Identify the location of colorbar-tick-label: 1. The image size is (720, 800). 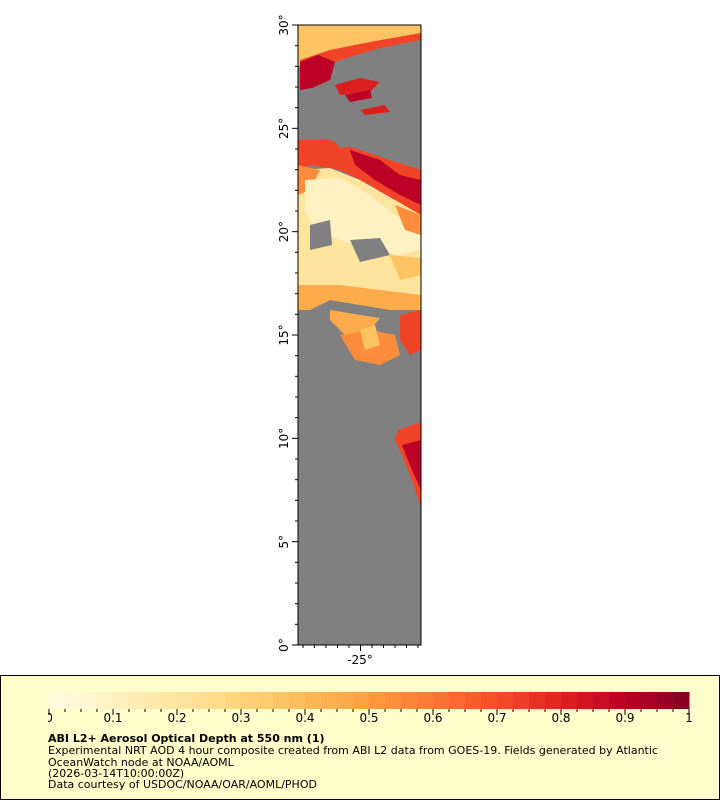
(689, 716).